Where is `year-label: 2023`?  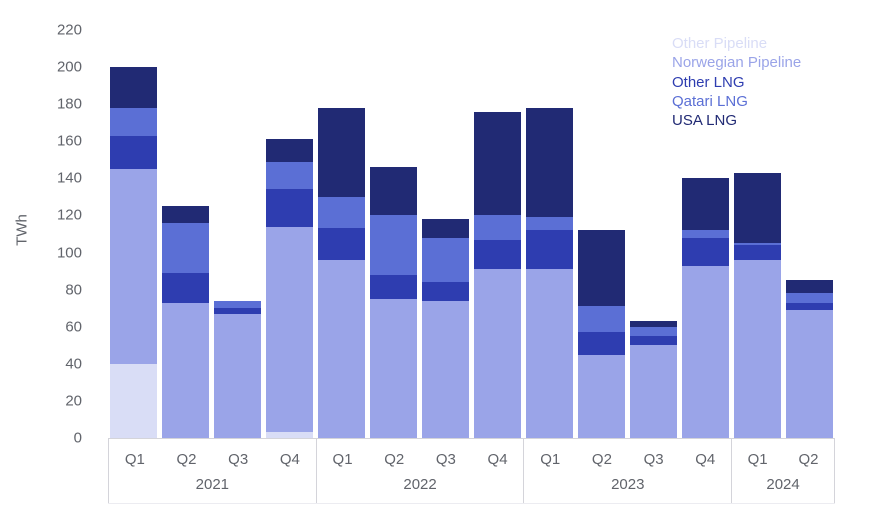
year-label: 2023 is located at coordinates (628, 484).